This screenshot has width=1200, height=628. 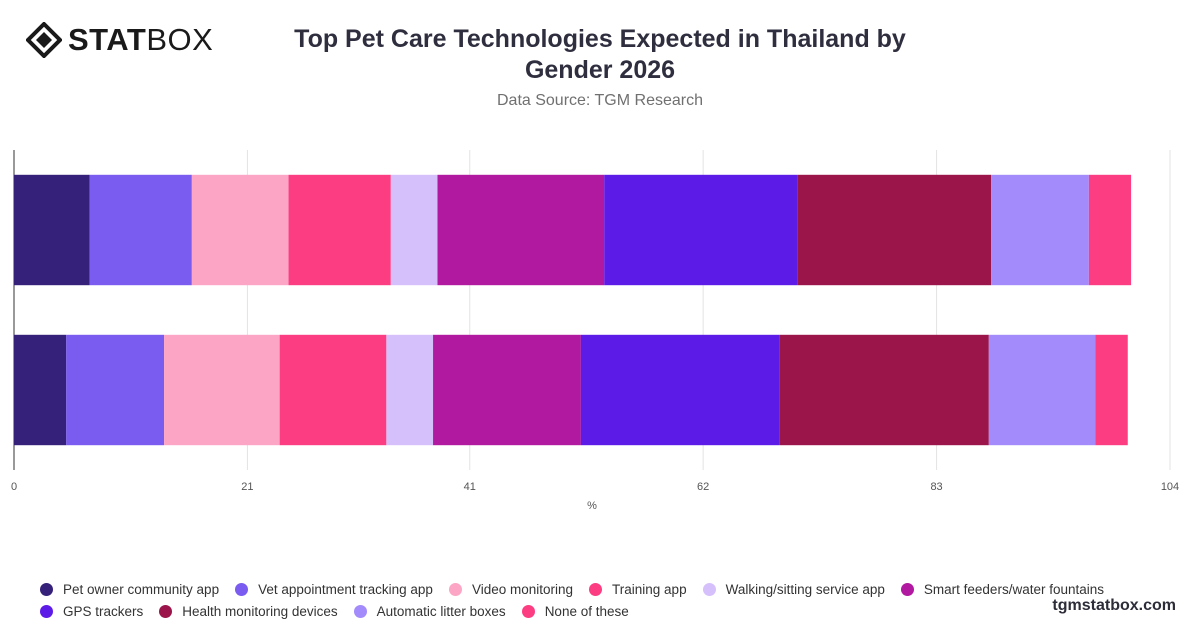 I want to click on legend-label: Training app, so click(x=649, y=589).